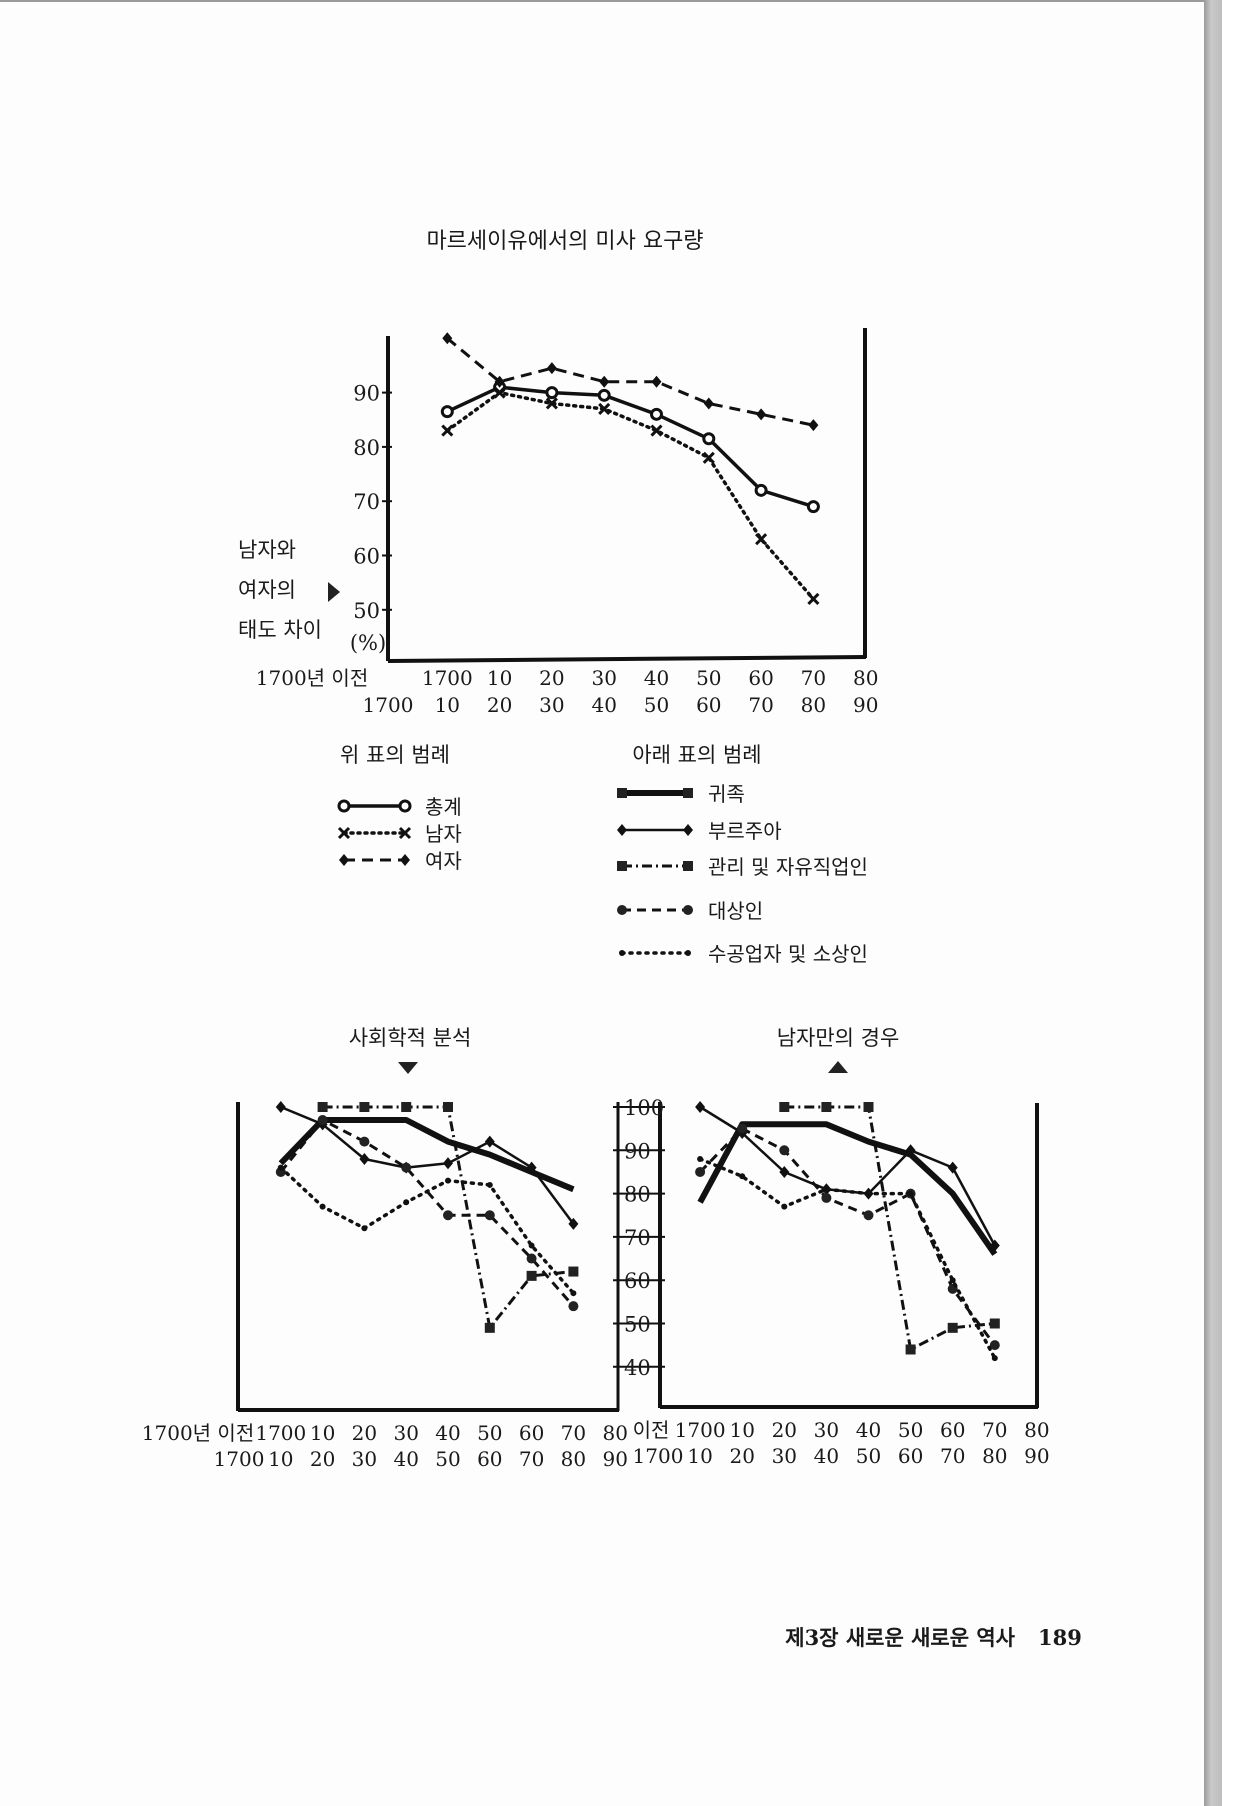 This screenshot has height=1806, width=1260. Describe the element at coordinates (267, 590) in the screenshot. I see `y-axis-label: 여자의` at that location.